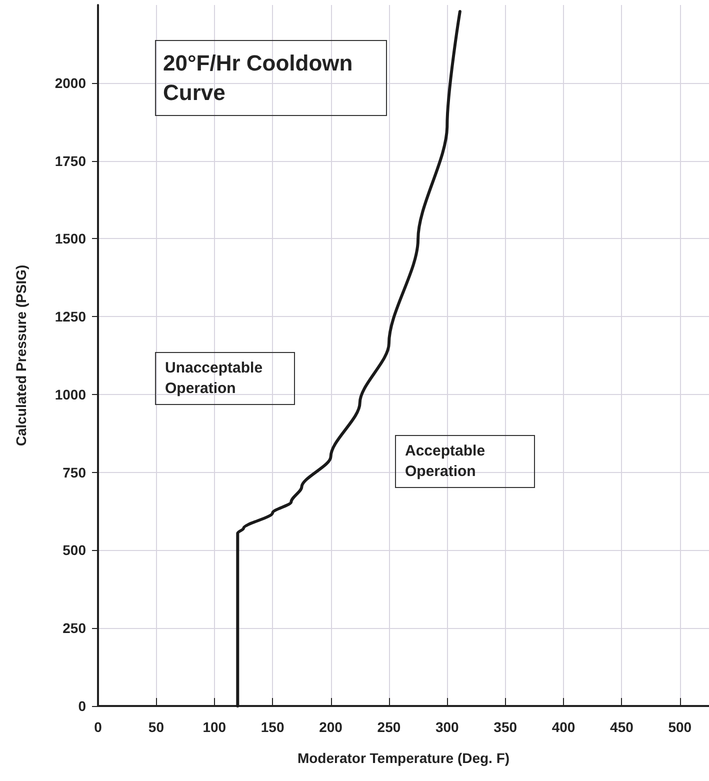 The image size is (709, 781). I want to click on y-tick-label: 750, so click(74, 472).